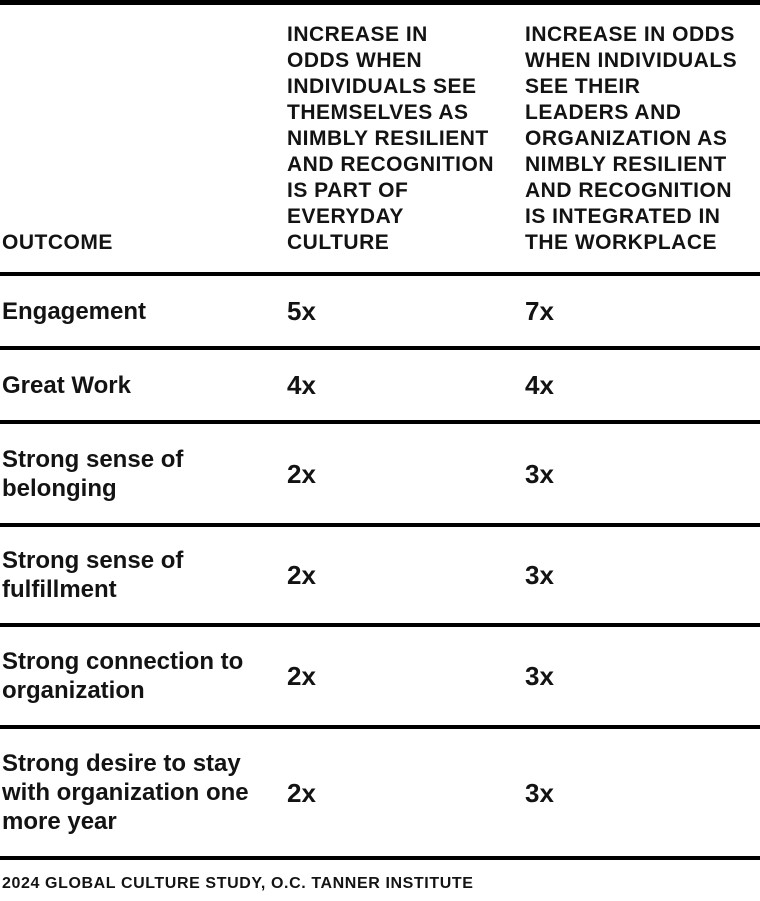 The height and width of the screenshot is (901, 760). Describe the element at coordinates (380, 387) in the screenshot. I see `table-row: Great Work 4x 4x` at that location.